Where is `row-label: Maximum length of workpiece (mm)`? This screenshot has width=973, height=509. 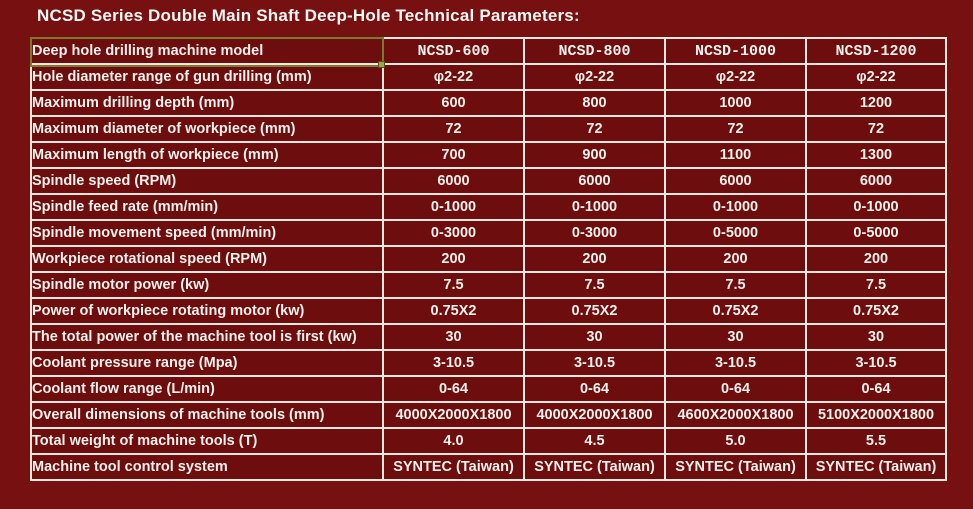 row-label: Maximum length of workpiece (mm) is located at coordinates (207, 155).